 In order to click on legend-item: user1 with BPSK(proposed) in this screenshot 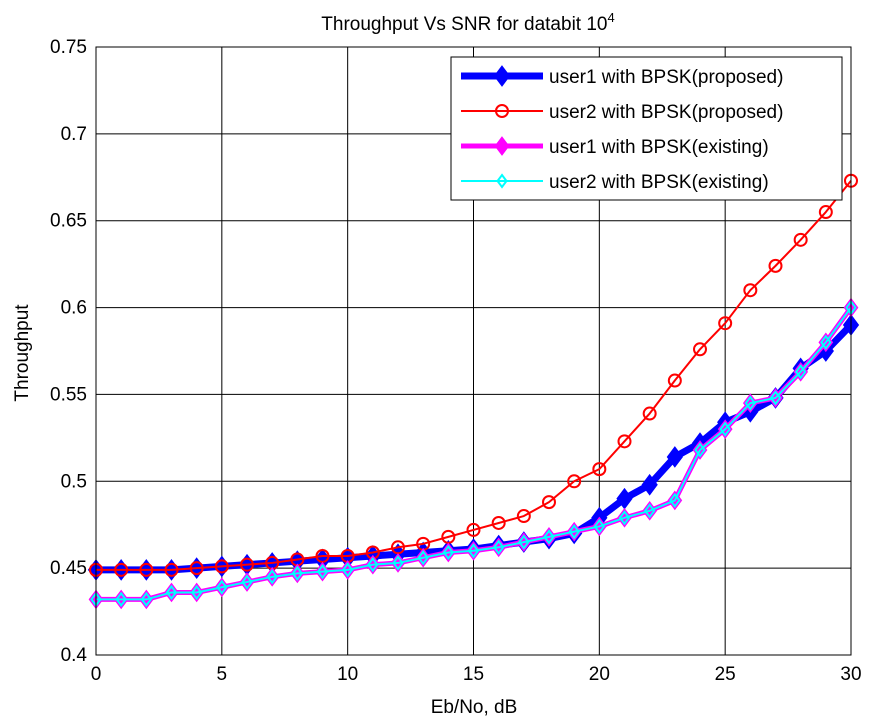, I will do `click(622, 76)`.